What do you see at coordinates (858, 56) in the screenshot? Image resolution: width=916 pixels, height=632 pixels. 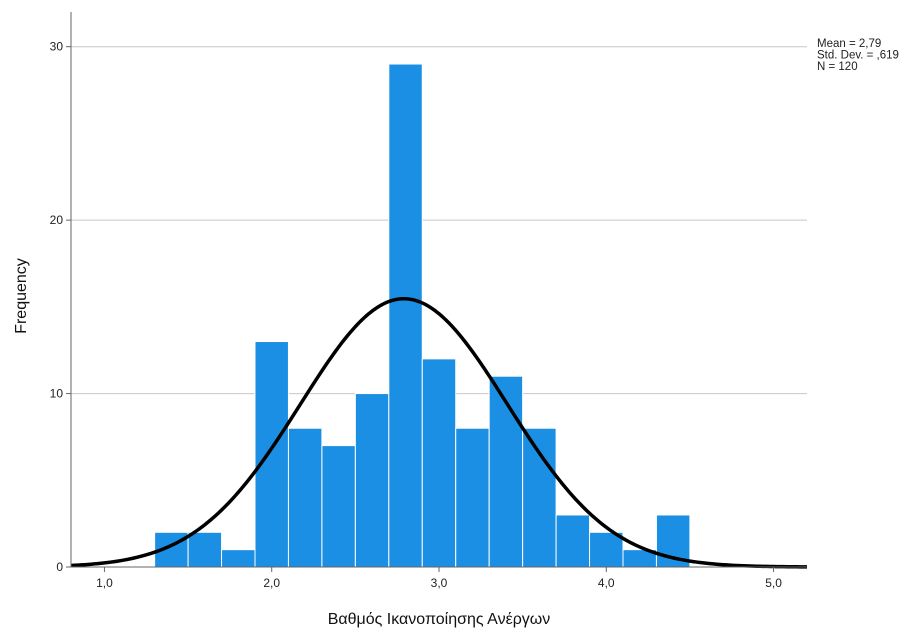 I see `stats-line-2: Std. Dev. = ,619` at bounding box center [858, 56].